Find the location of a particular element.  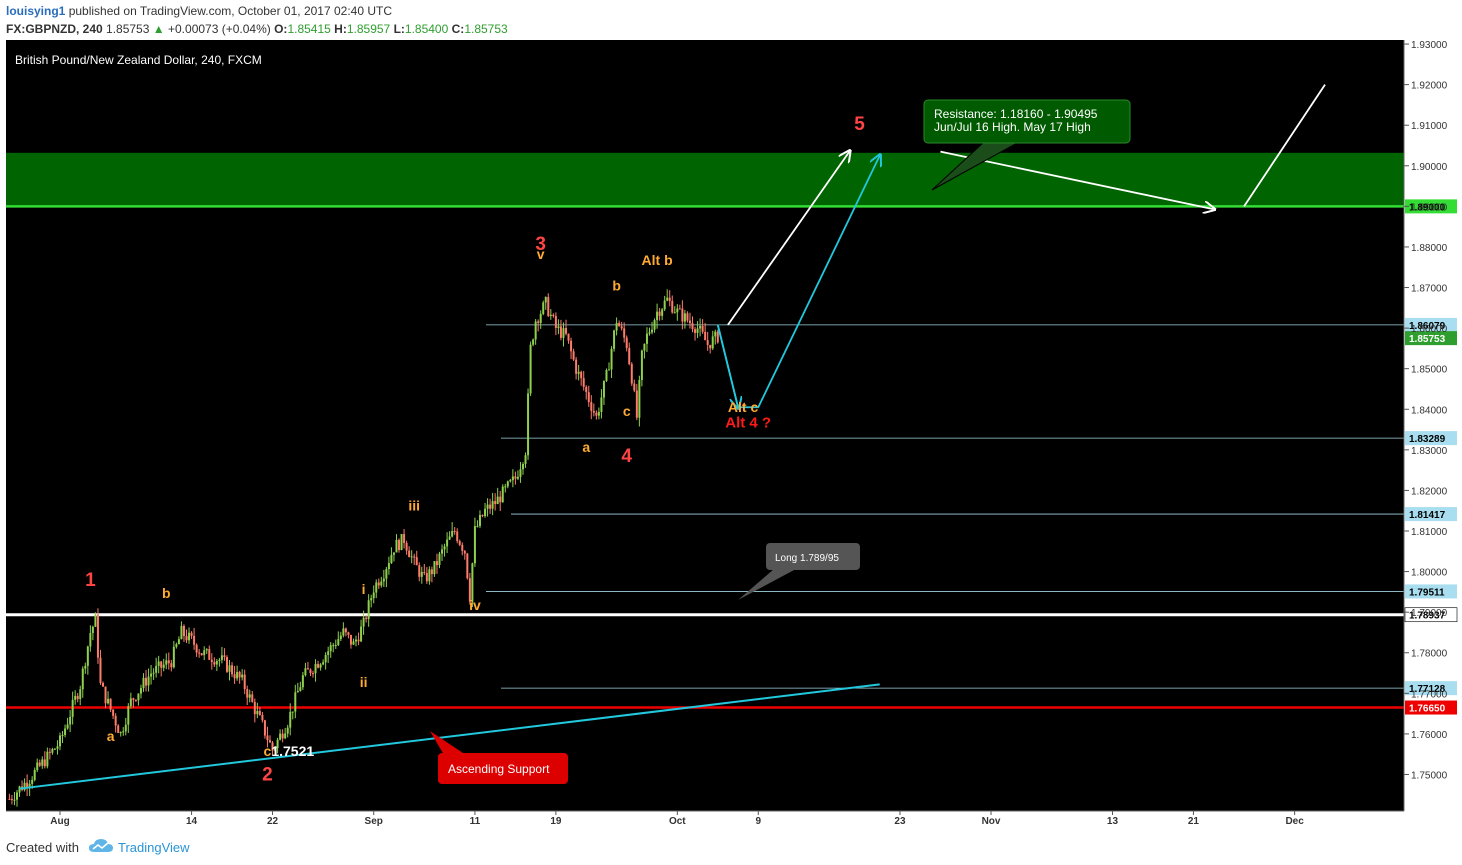

x-tick-label: Aug is located at coordinates (59, 821).